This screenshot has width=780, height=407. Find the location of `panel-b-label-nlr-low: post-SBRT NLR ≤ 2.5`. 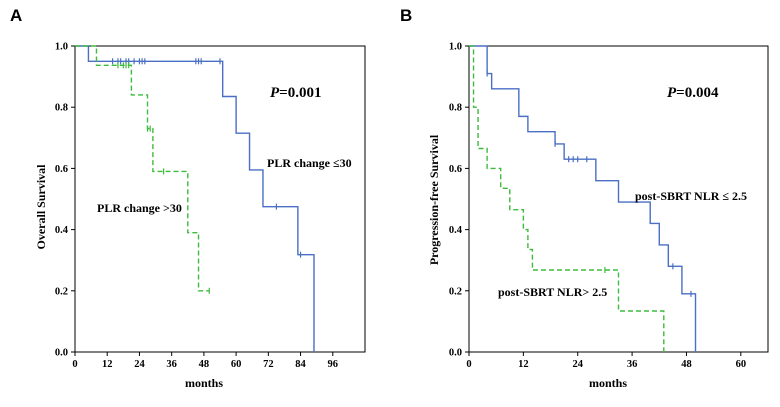

panel-b-label-nlr-low: post-SBRT NLR ≤ 2.5 is located at coordinates (691, 196).